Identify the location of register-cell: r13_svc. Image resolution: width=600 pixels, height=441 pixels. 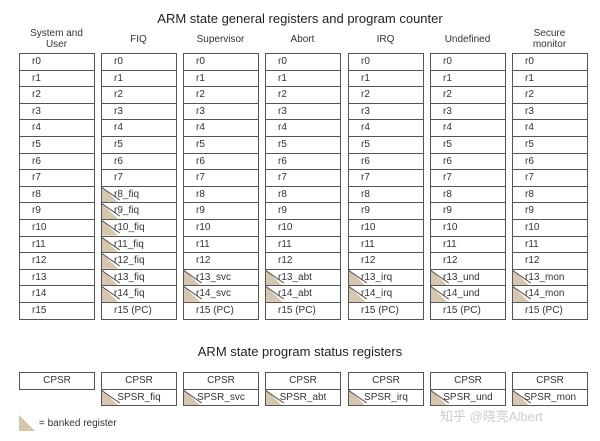
(221, 278).